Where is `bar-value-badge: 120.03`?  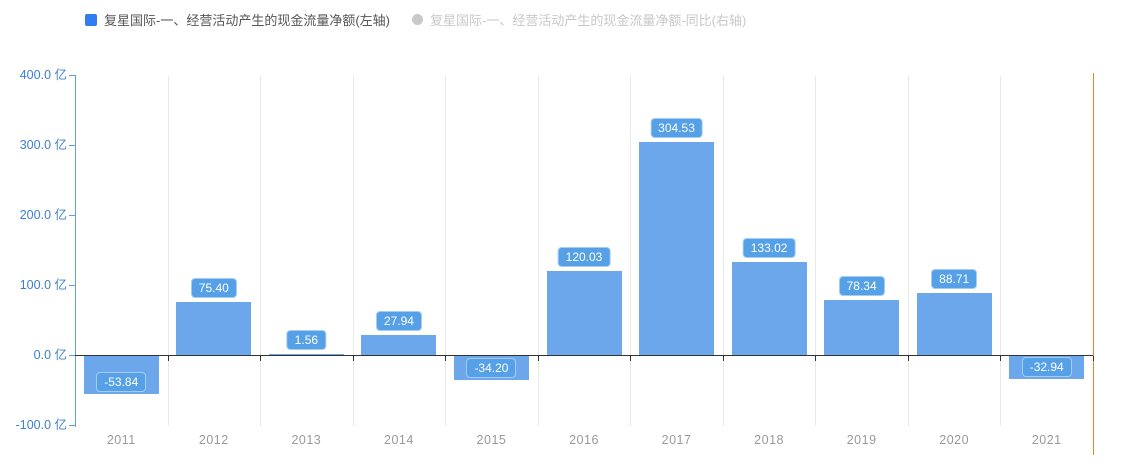 bar-value-badge: 120.03 is located at coordinates (584, 256).